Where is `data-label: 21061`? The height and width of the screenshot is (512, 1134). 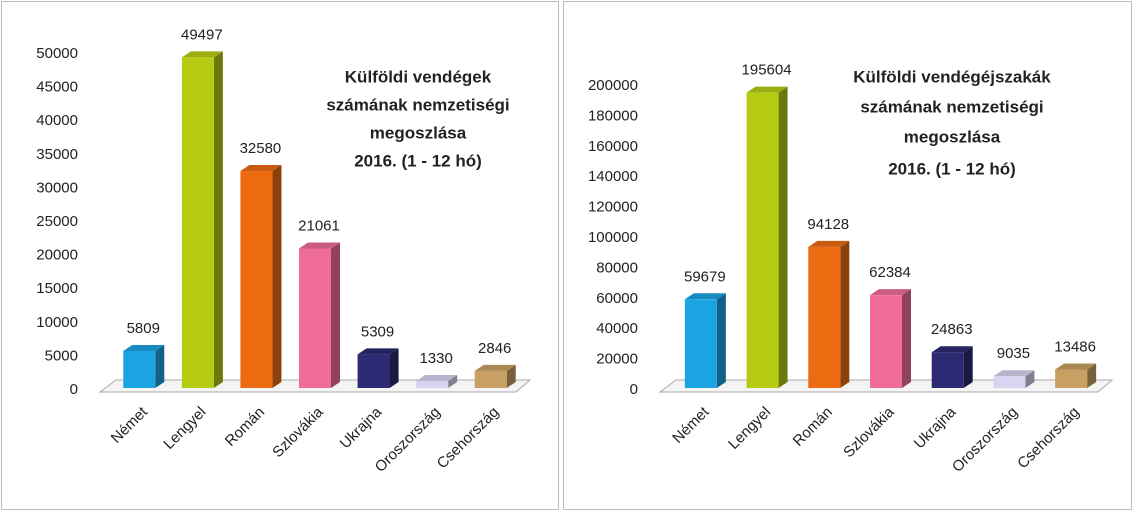 data-label: 21061 is located at coordinates (319, 225).